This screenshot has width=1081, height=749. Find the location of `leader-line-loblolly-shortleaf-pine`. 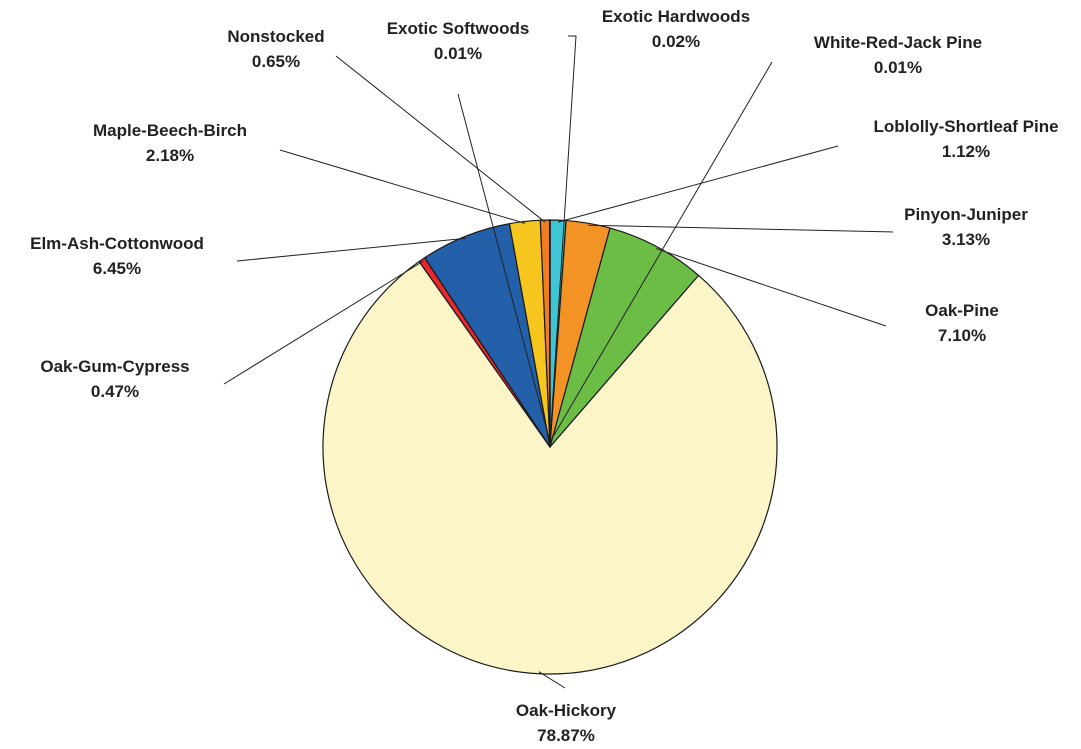

leader-line-loblolly-shortleaf-pine is located at coordinates (698, 184).